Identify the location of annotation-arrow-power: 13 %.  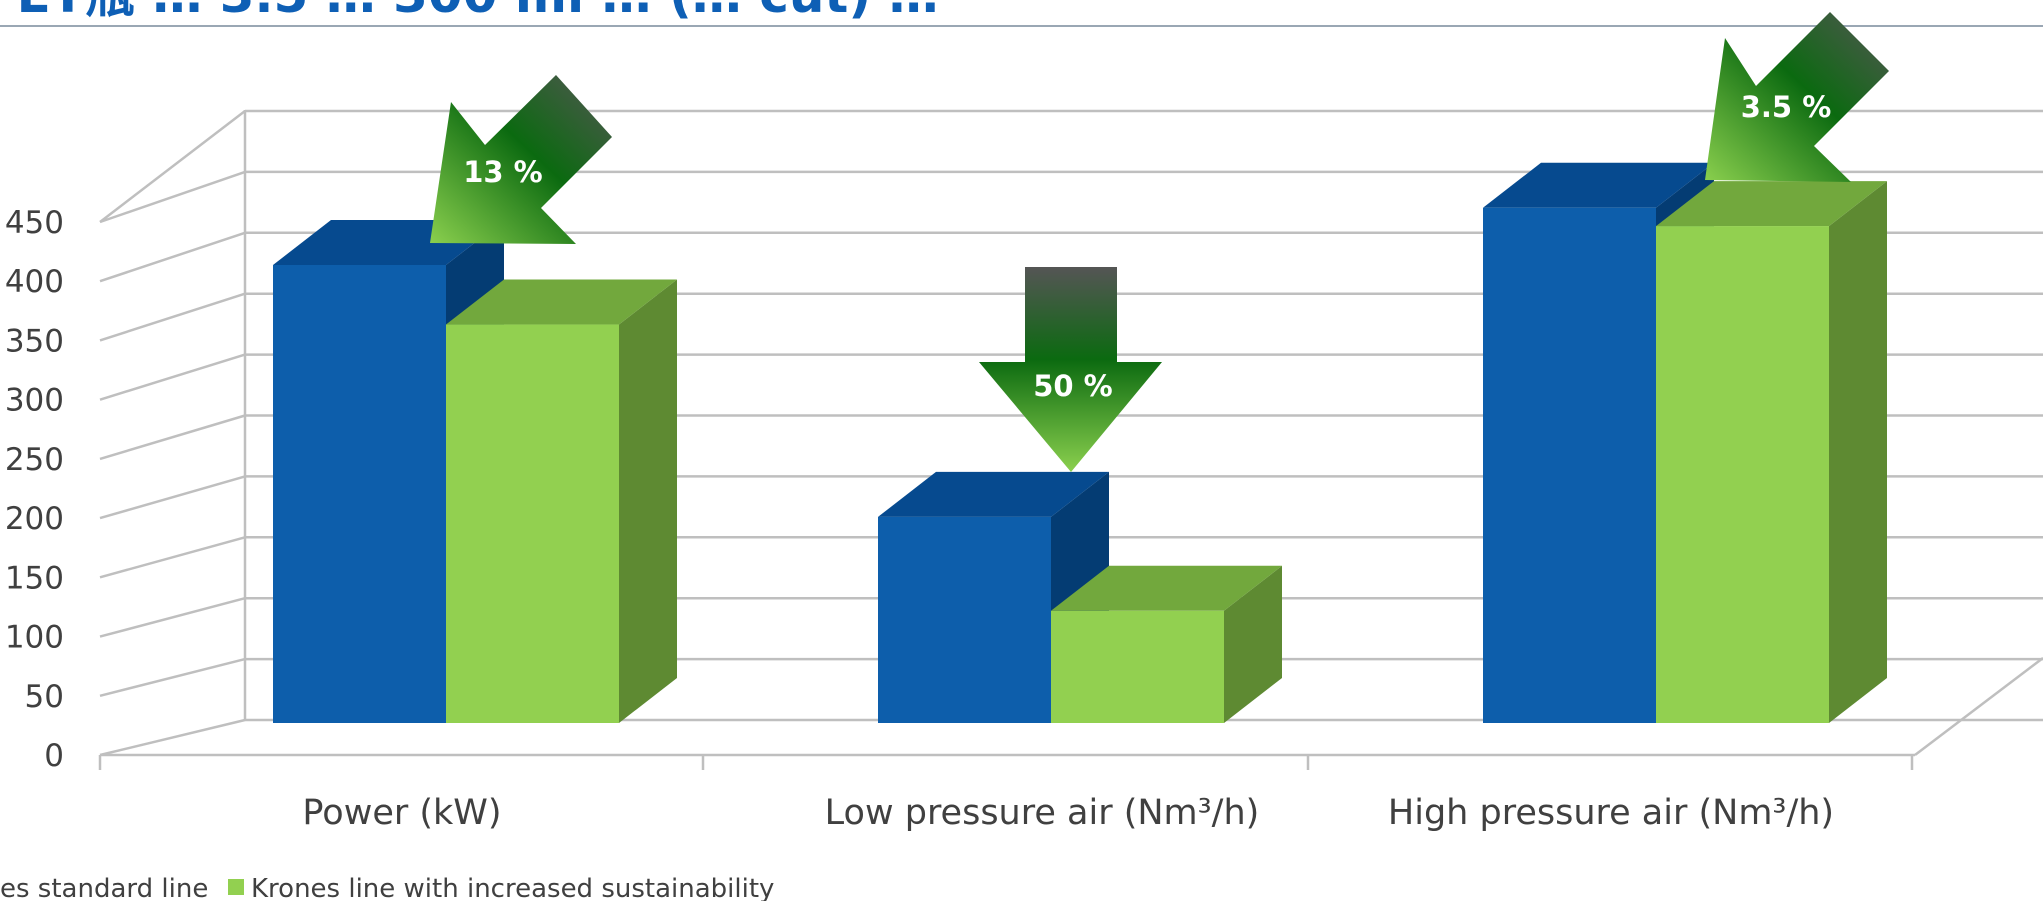
(521, 159).